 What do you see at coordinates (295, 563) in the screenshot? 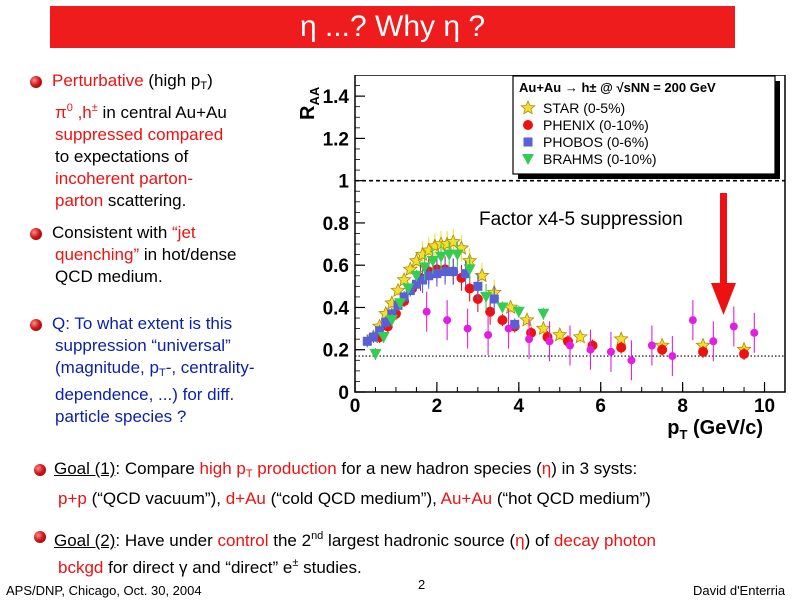
I see `goal-2-epm: ±` at bounding box center [295, 563].